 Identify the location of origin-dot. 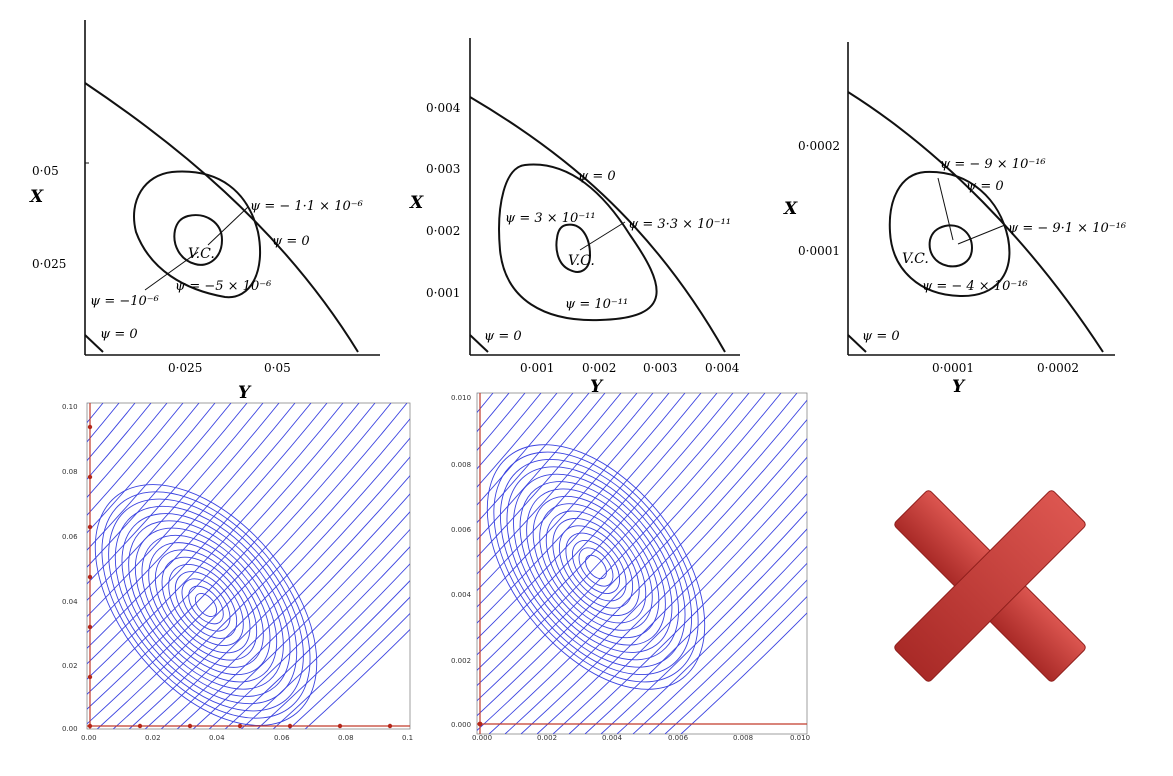
(480, 724).